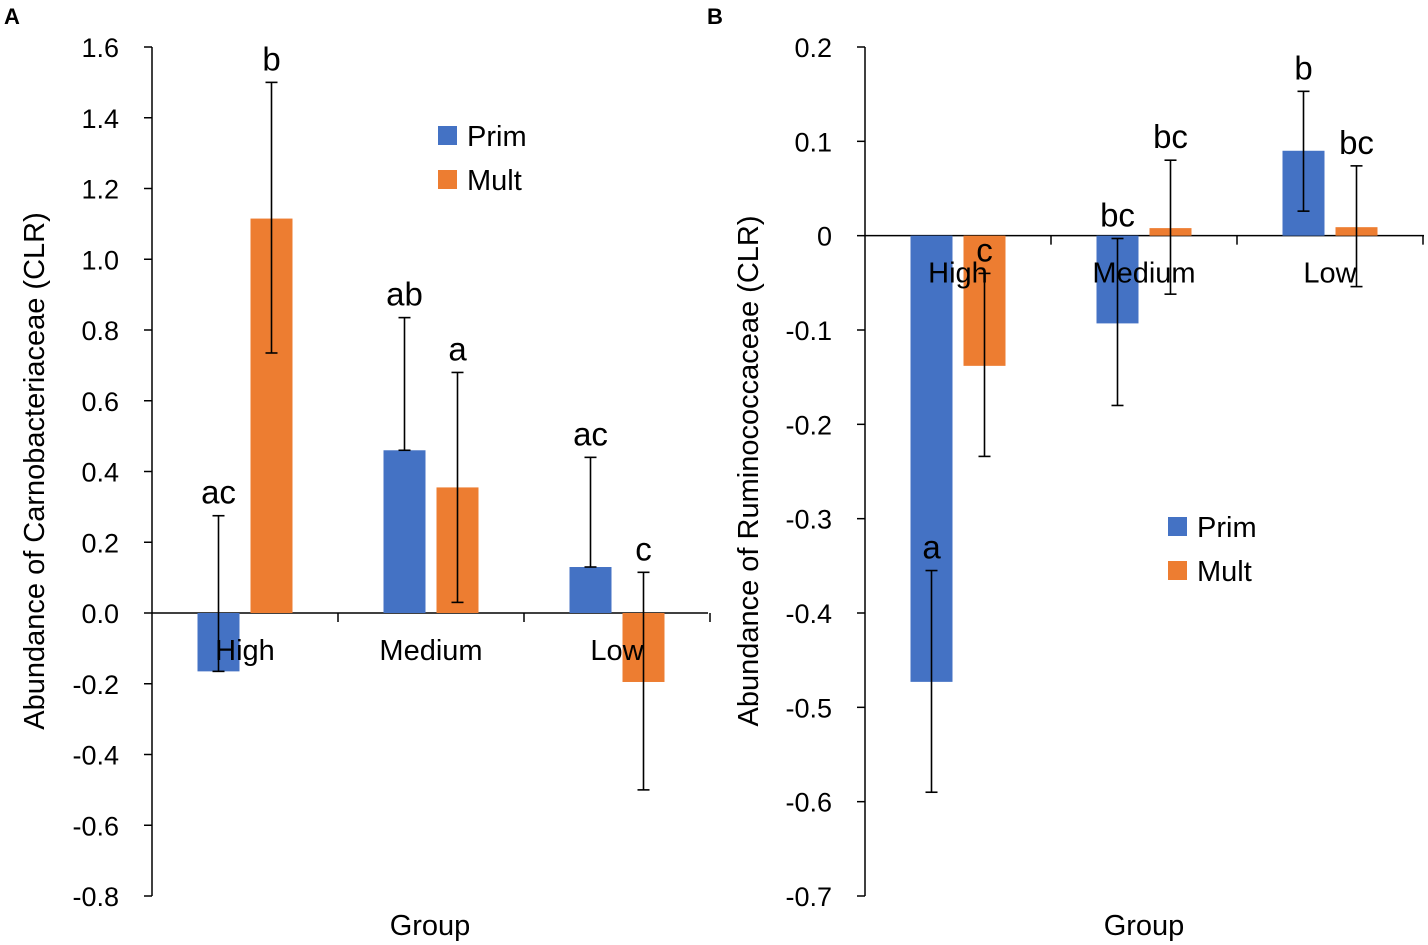 Image resolution: width=1428 pixels, height=945 pixels. I want to click on y-tick-label: 1.6, so click(100, 48).